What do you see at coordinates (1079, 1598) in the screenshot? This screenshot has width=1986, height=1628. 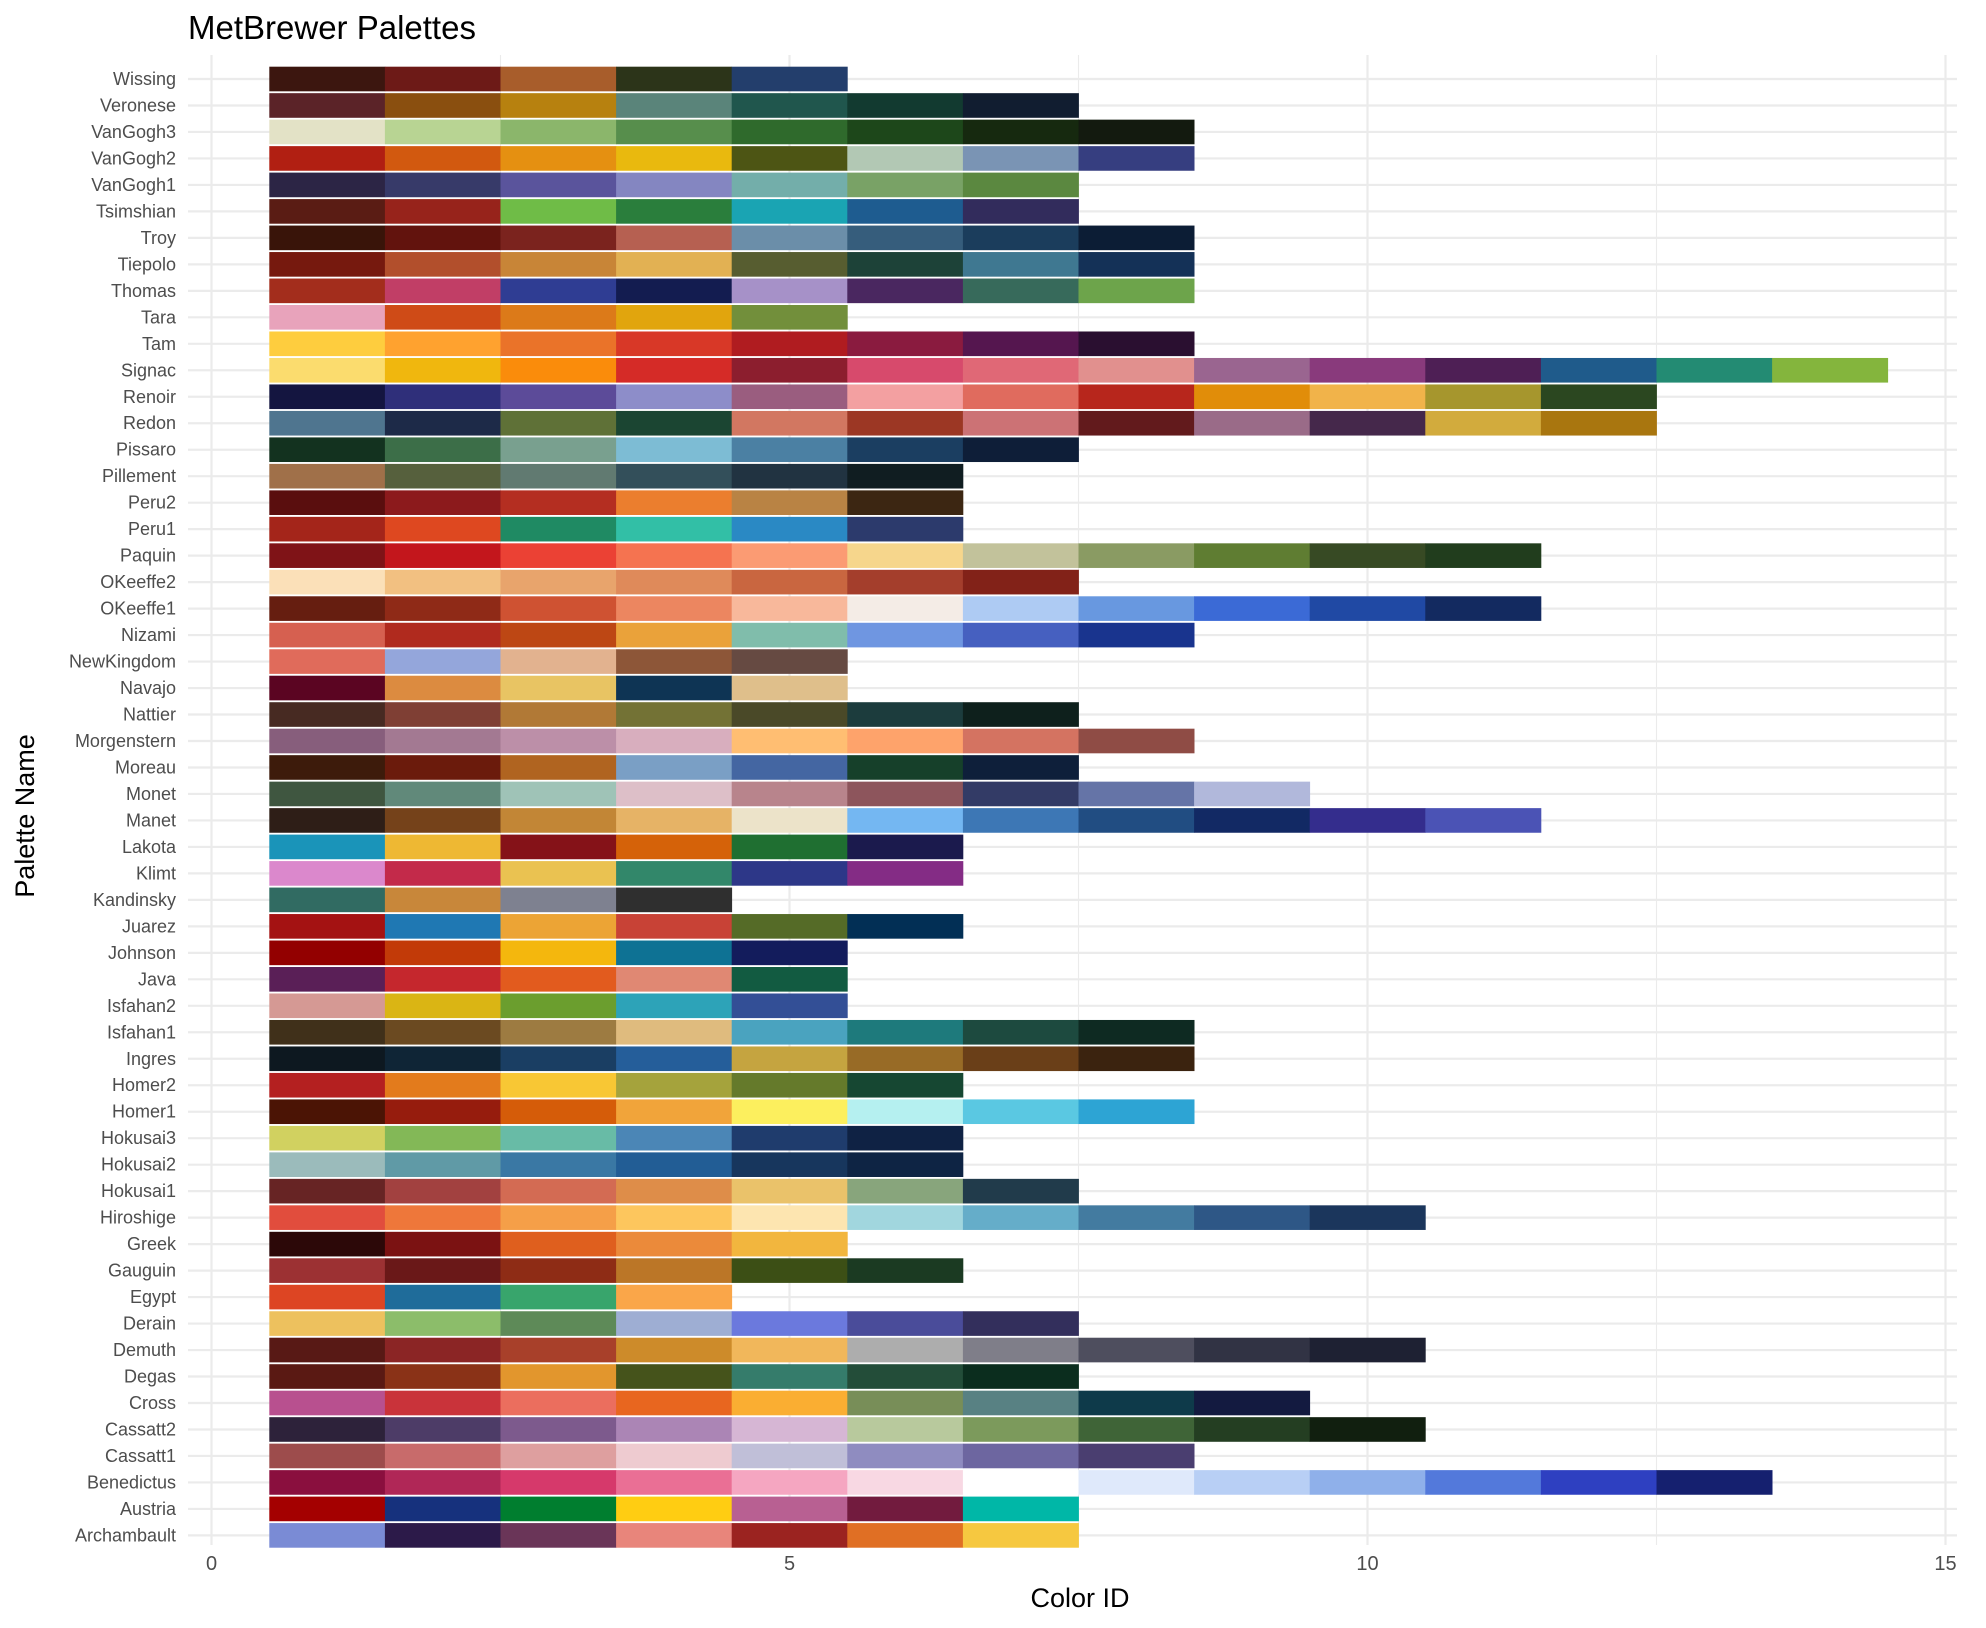 I see `x-axis-title: Color ID` at bounding box center [1079, 1598].